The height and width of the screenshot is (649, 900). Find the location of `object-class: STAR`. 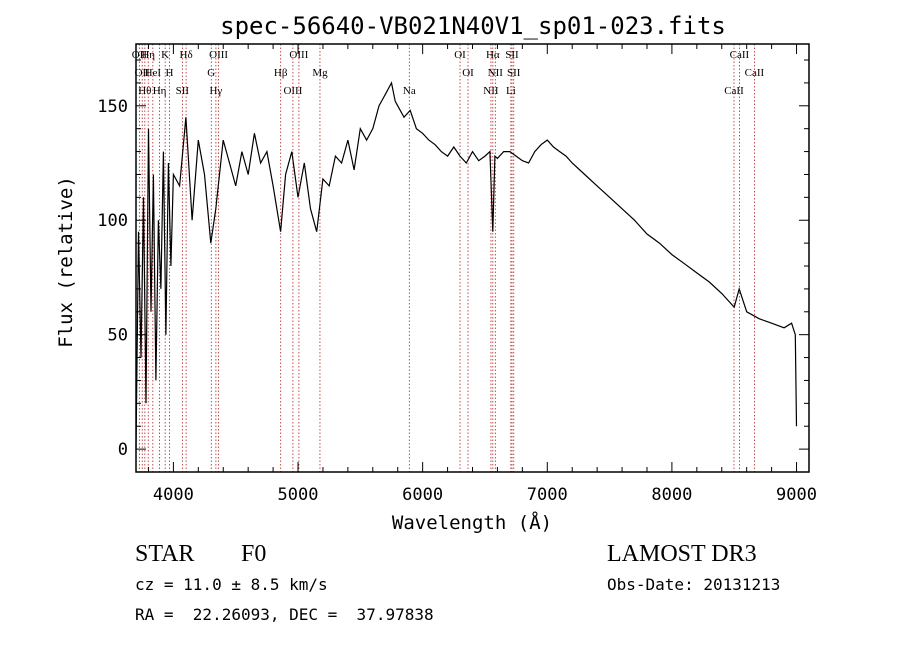

object-class: STAR is located at coordinates (164, 554).